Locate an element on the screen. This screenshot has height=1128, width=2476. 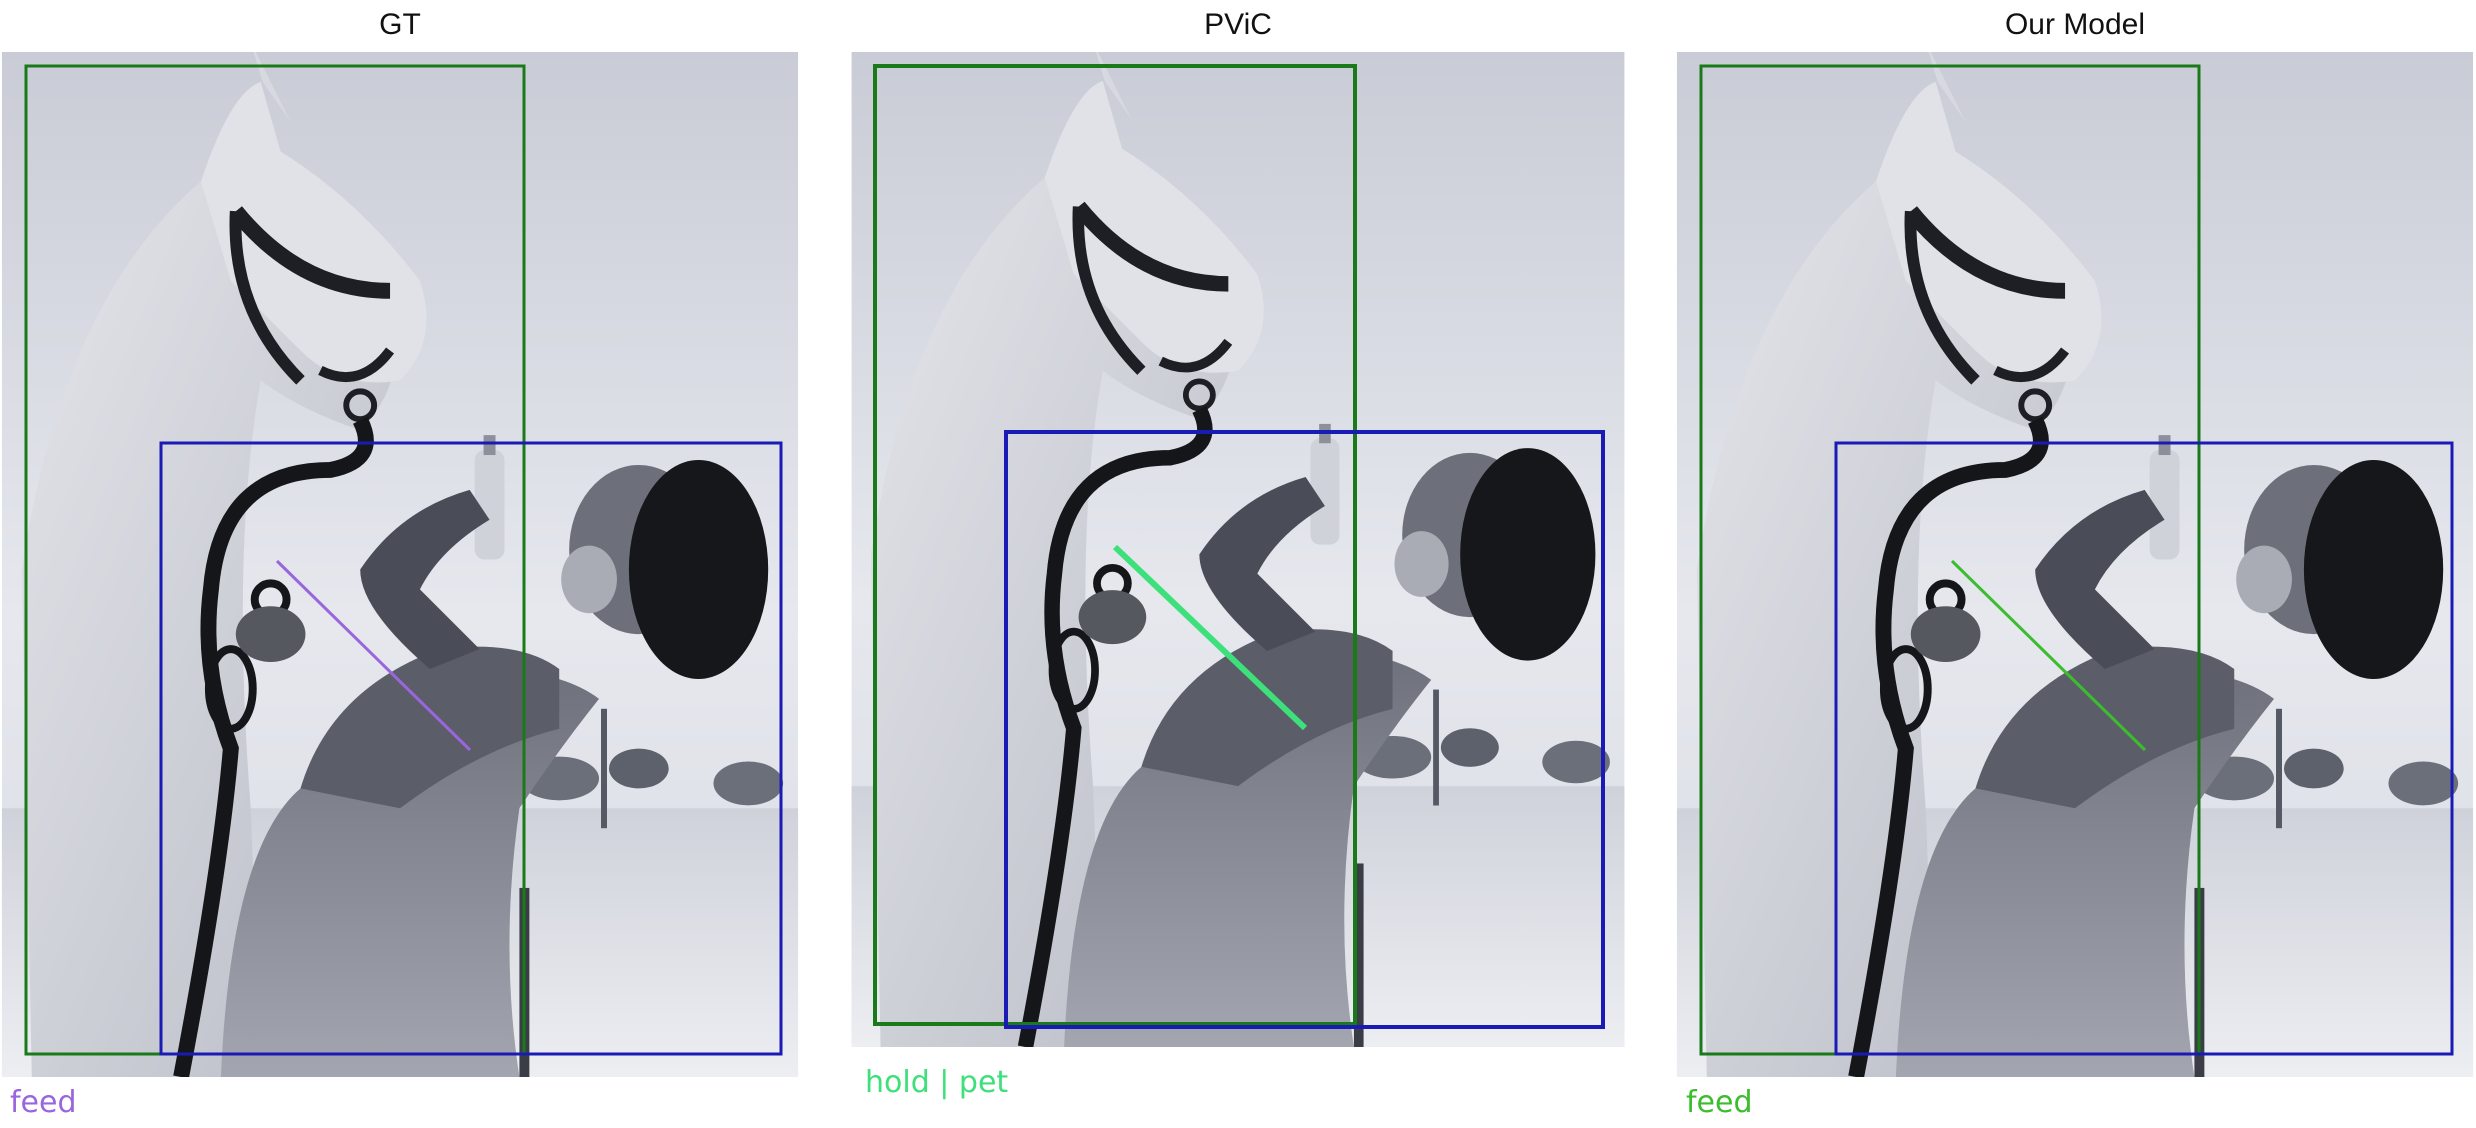
panel-title-our-model: Our Model is located at coordinates (2075, 24).